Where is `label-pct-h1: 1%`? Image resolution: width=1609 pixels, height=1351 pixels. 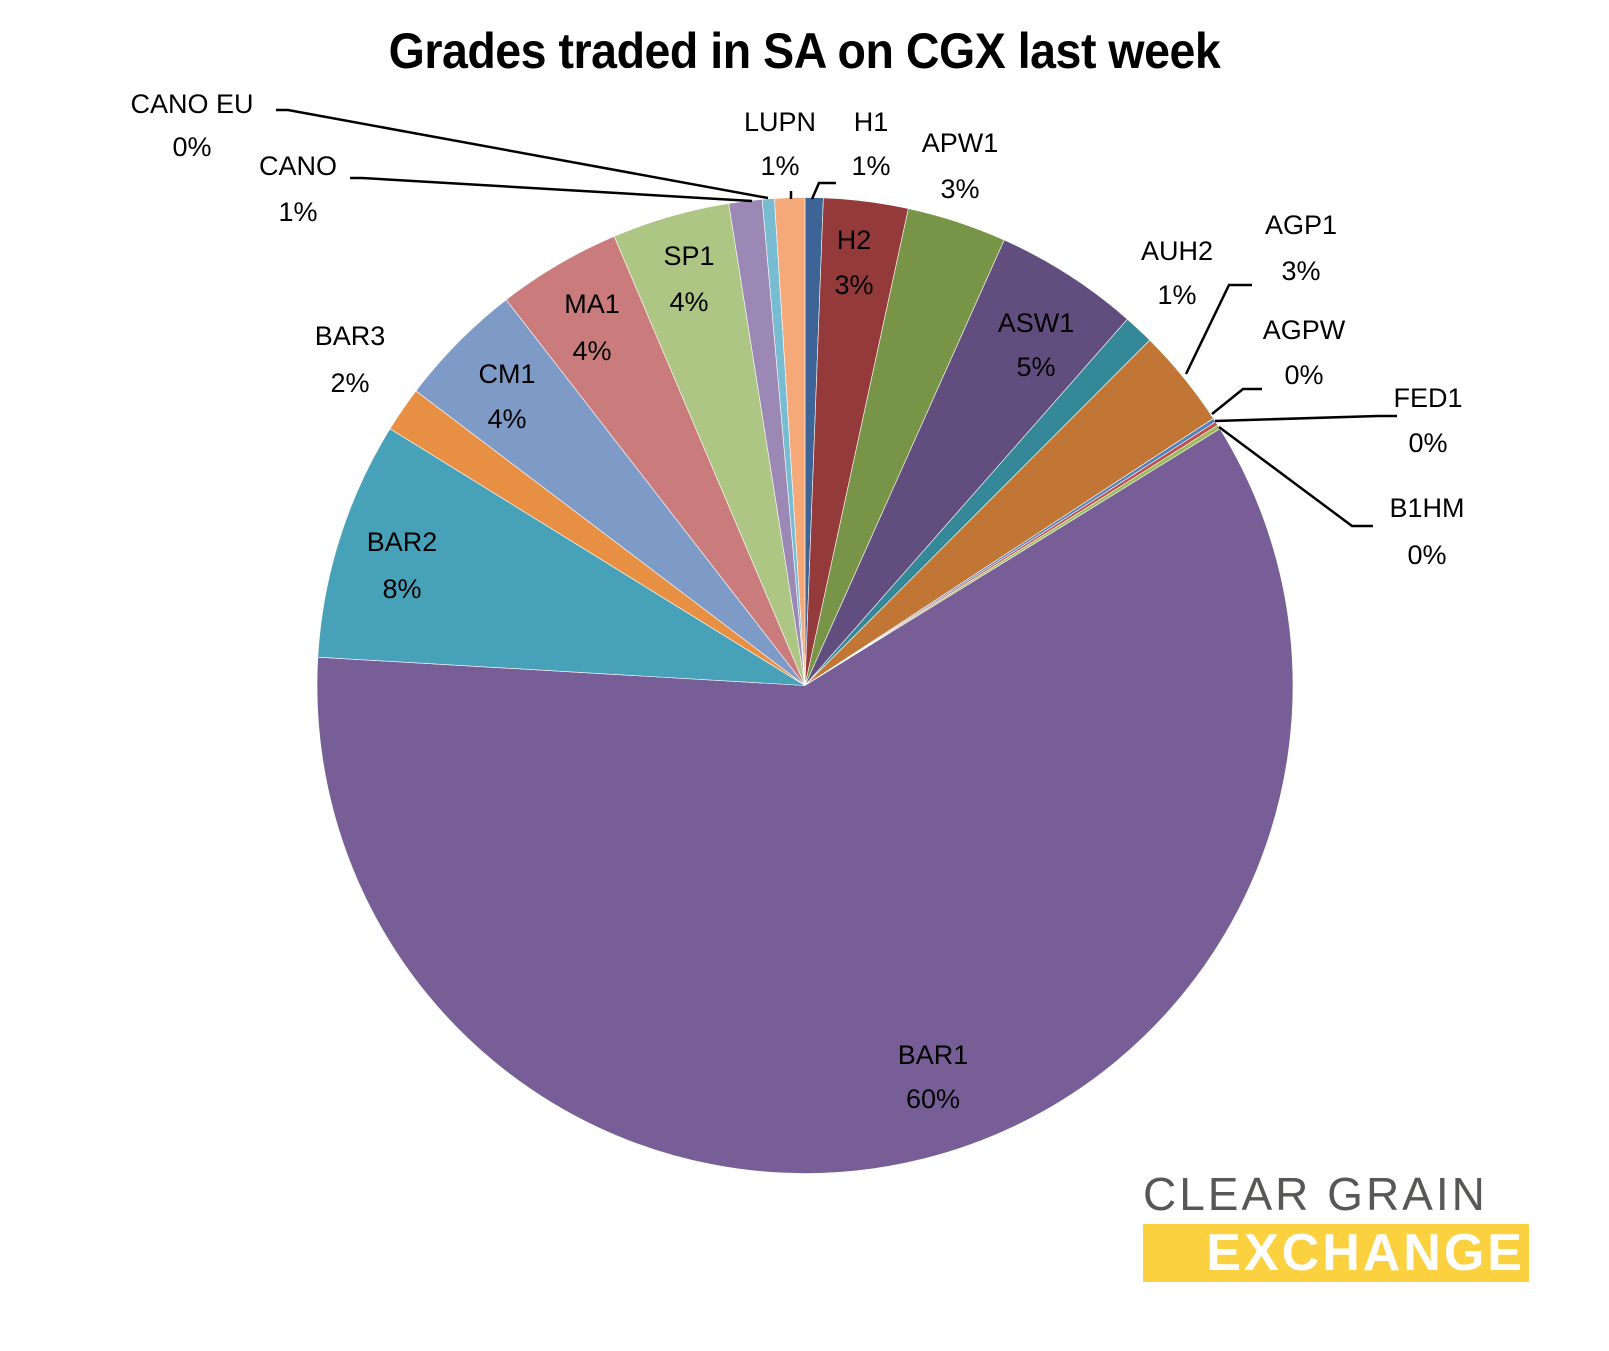
label-pct-h1: 1% is located at coordinates (870, 166).